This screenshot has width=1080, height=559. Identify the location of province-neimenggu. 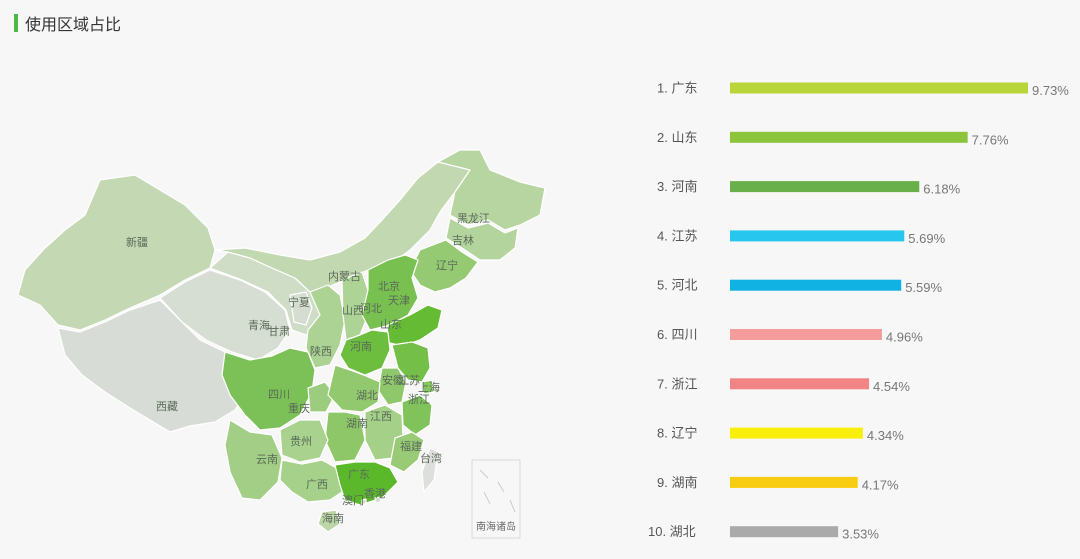
(342, 221).